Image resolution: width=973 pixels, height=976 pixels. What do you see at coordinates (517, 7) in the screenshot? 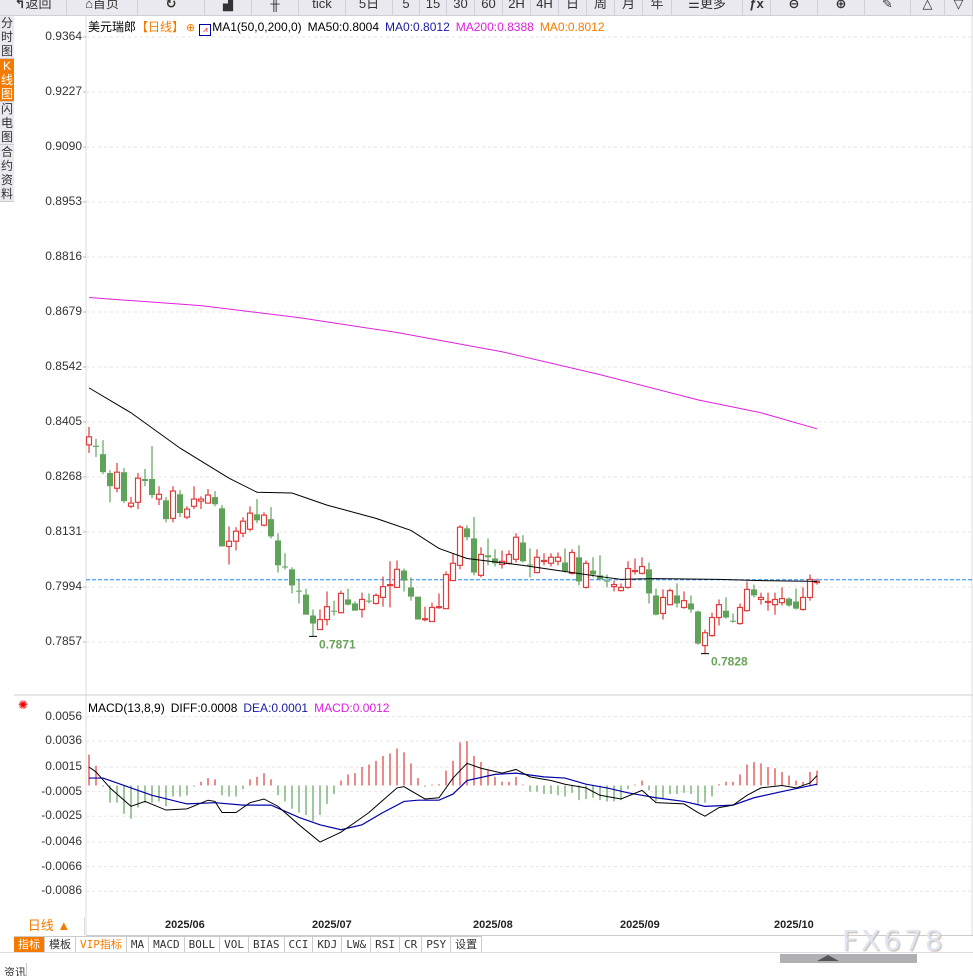
I see `toolbar-button-2H: 2H` at bounding box center [517, 7].